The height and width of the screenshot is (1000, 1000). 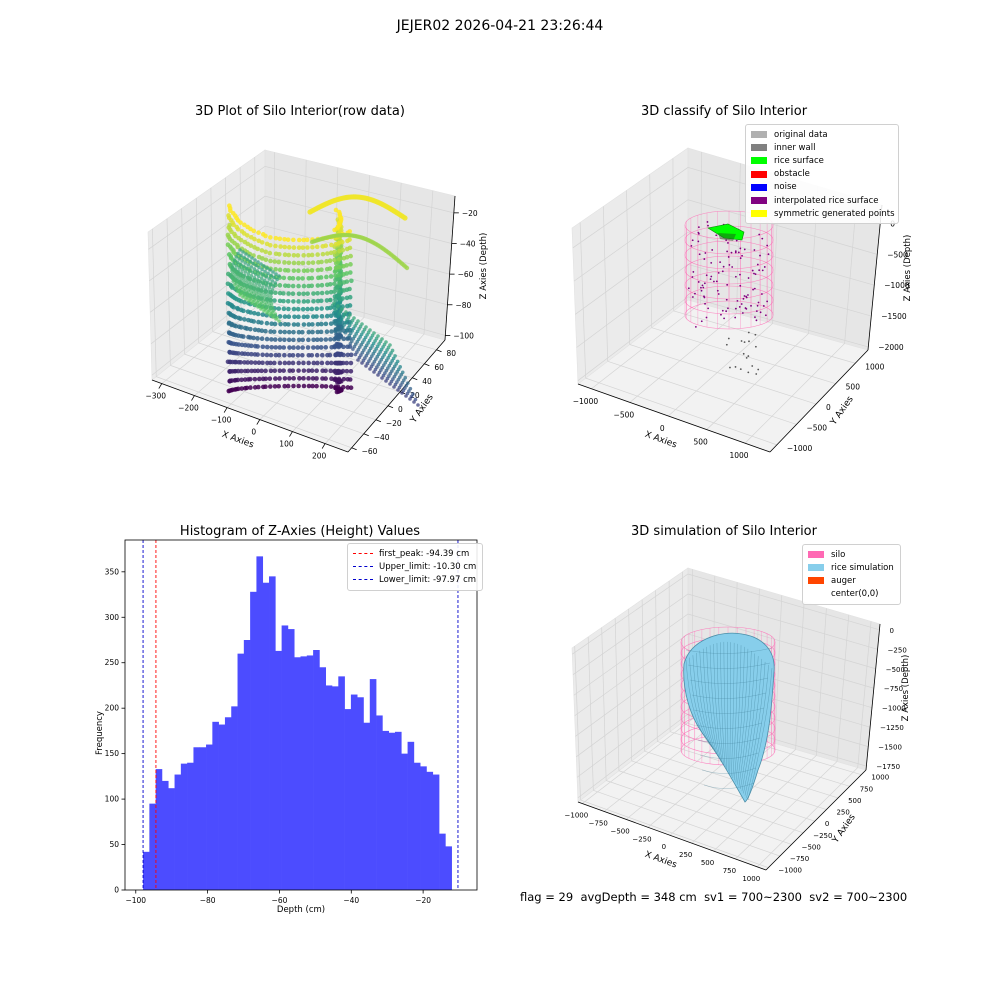 What do you see at coordinates (577, 816) in the screenshot?
I see `simulation-x-tick-label: −1000` at bounding box center [577, 816].